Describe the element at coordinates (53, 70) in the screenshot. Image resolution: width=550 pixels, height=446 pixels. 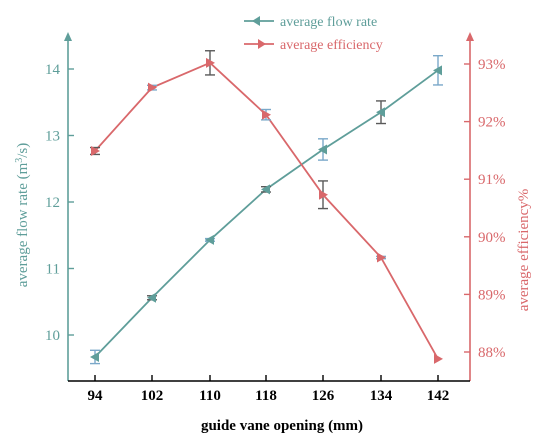
I see `left-y-tick-label: 14` at that location.